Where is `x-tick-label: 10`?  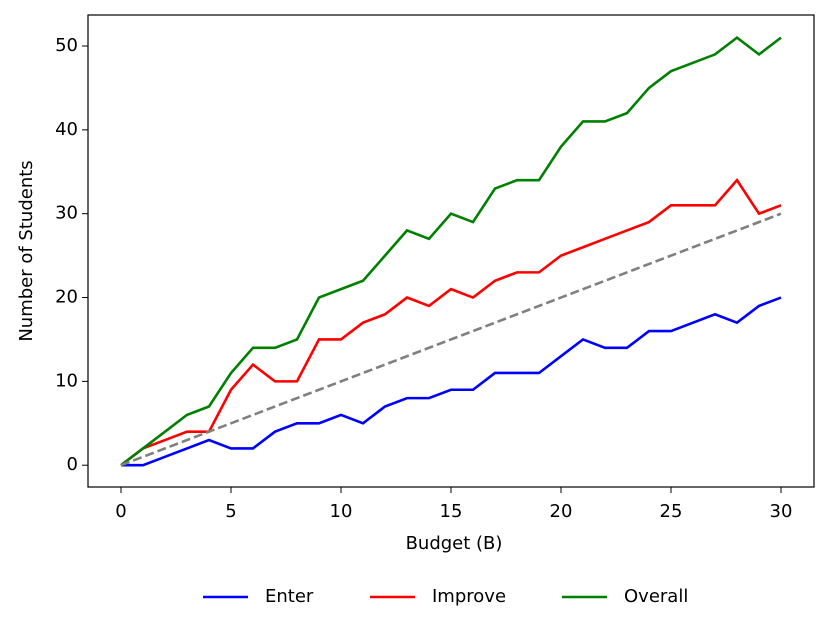 x-tick-label: 10 is located at coordinates (341, 511).